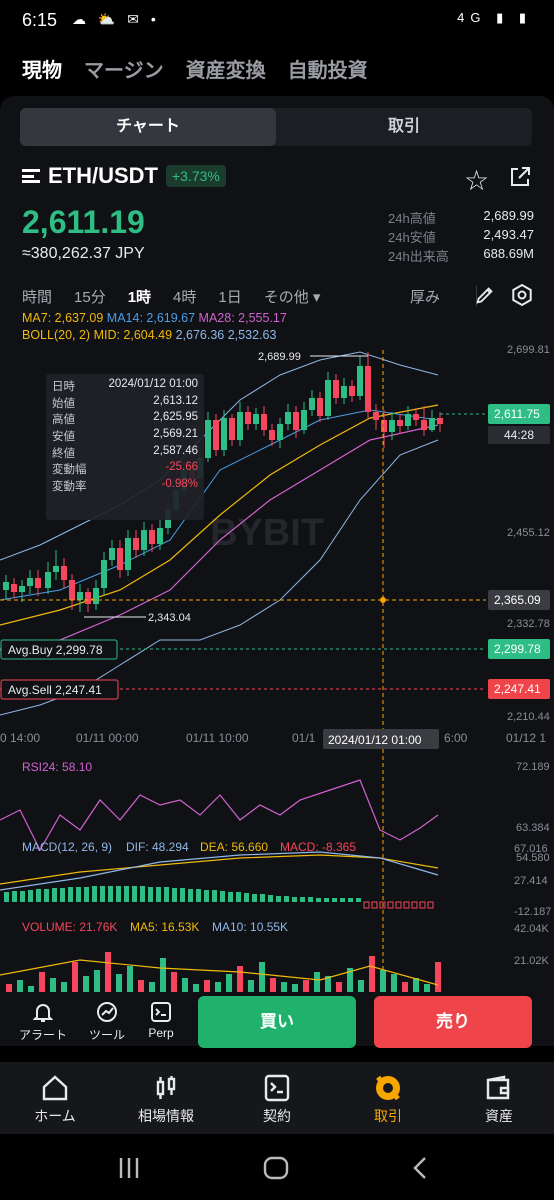  I want to click on trading-mode-tabs: 現物 マージン 資産変換 自動投資, so click(195, 70).